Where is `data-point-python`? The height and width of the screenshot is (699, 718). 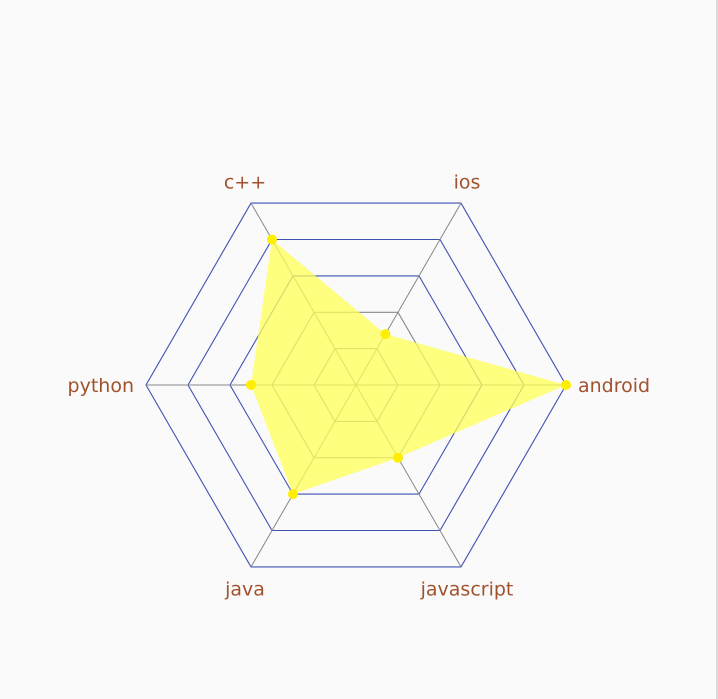
data-point-python is located at coordinates (251, 385).